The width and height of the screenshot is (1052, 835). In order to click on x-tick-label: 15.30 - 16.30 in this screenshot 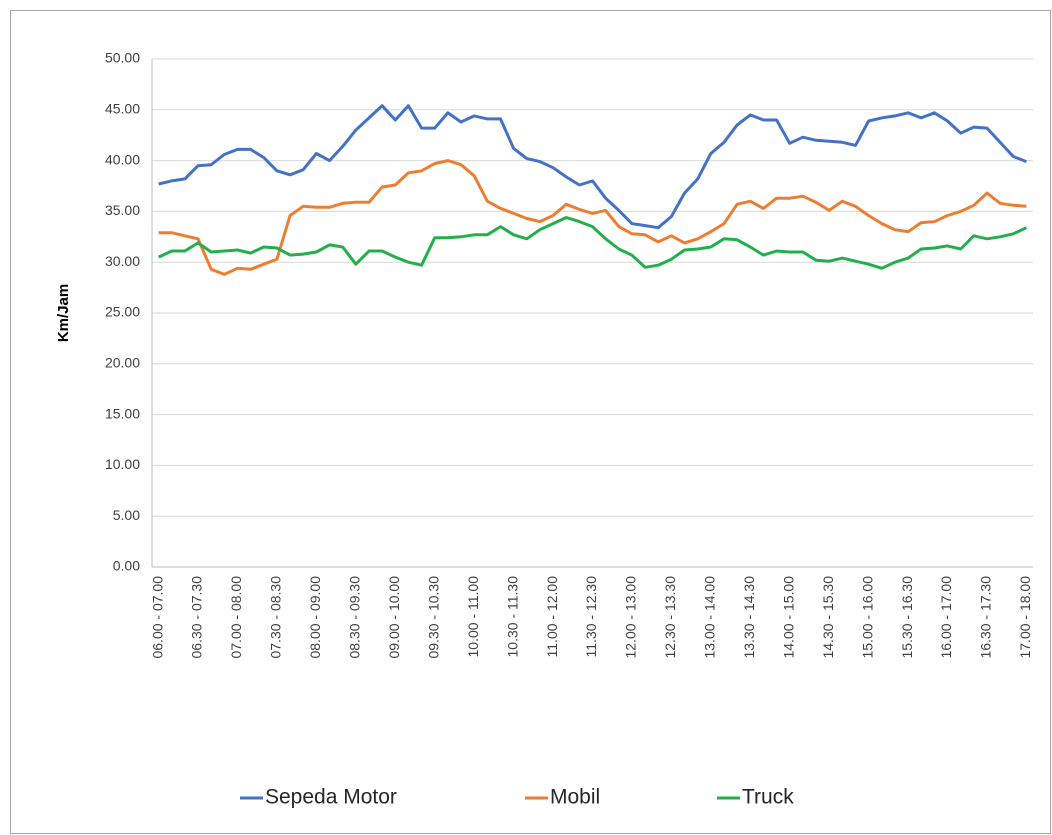, I will do `click(907, 617)`.